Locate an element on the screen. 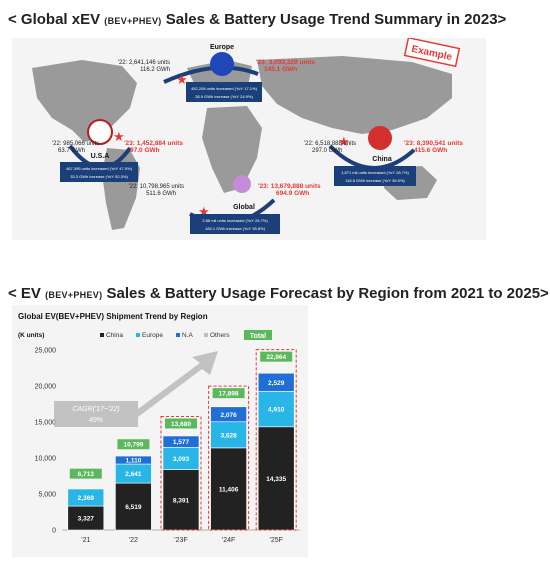 This screenshot has height=573, width=550. chart-legend: China Europe N.A Others Total is located at coordinates (186, 335).